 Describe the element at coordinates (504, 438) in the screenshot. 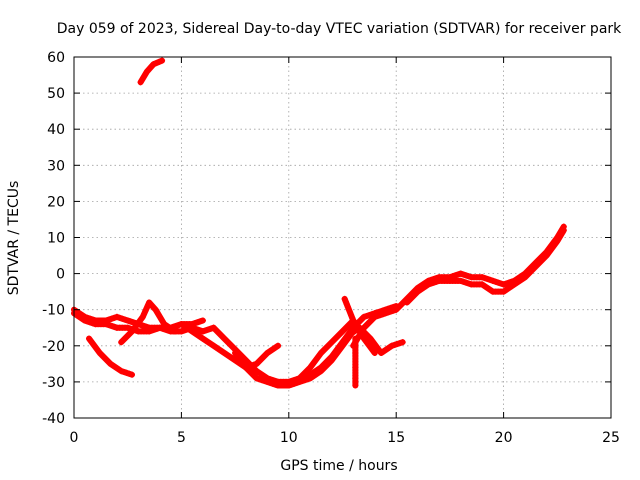

I see `x-tick-label: 20` at that location.